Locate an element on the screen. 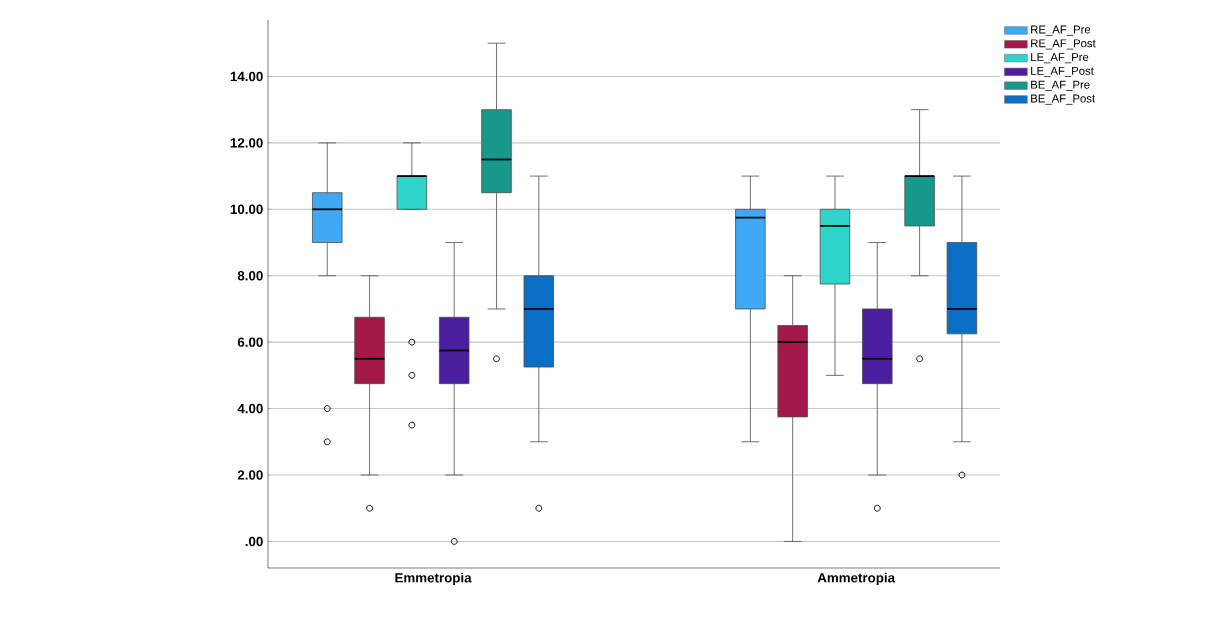 This screenshot has width=1216, height=643. y-tick-label: 12.00 is located at coordinates (246, 143).